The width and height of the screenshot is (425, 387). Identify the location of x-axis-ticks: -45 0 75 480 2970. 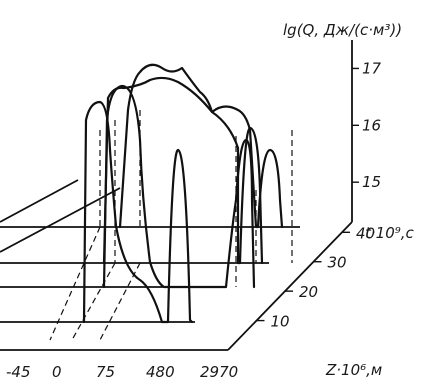
(122, 372).